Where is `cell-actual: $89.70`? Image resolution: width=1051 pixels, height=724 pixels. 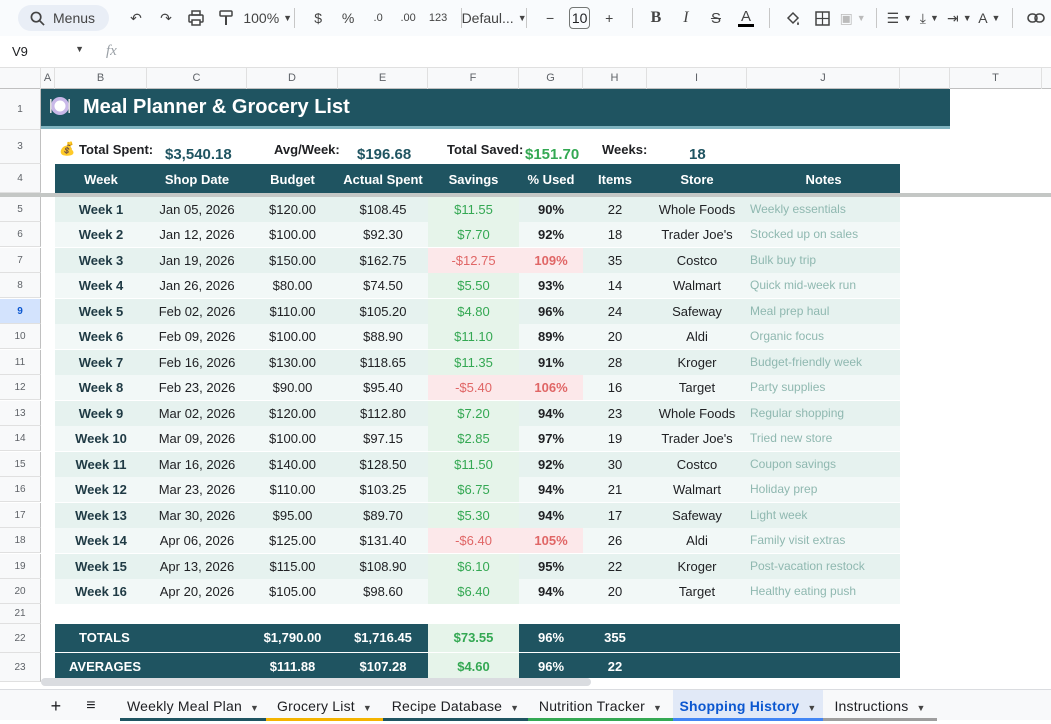
cell-actual: $89.70 is located at coordinates (383, 515).